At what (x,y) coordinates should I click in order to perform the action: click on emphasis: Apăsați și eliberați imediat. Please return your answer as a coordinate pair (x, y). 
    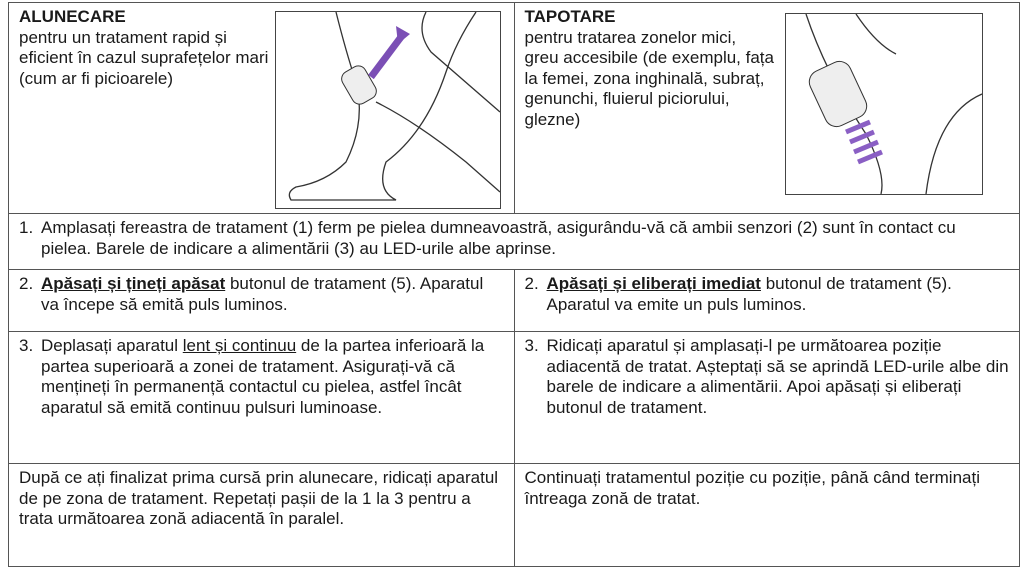
    Looking at the image, I should click on (653, 283).